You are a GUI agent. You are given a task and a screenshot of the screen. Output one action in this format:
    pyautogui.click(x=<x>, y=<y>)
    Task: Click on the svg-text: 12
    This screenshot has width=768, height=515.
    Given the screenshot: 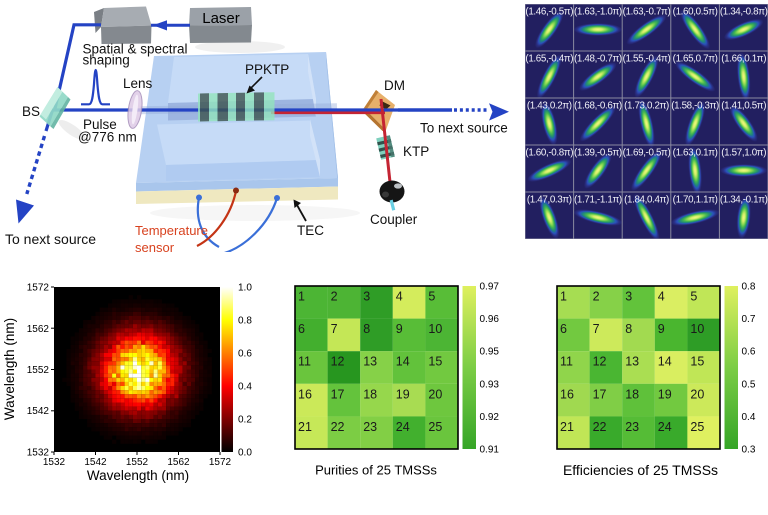 What is the action you would take?
    pyautogui.click(x=600, y=362)
    